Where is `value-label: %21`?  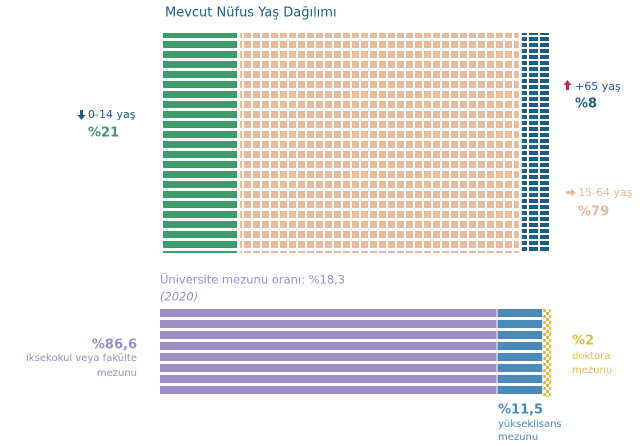 value-label: %21 is located at coordinates (103, 133).